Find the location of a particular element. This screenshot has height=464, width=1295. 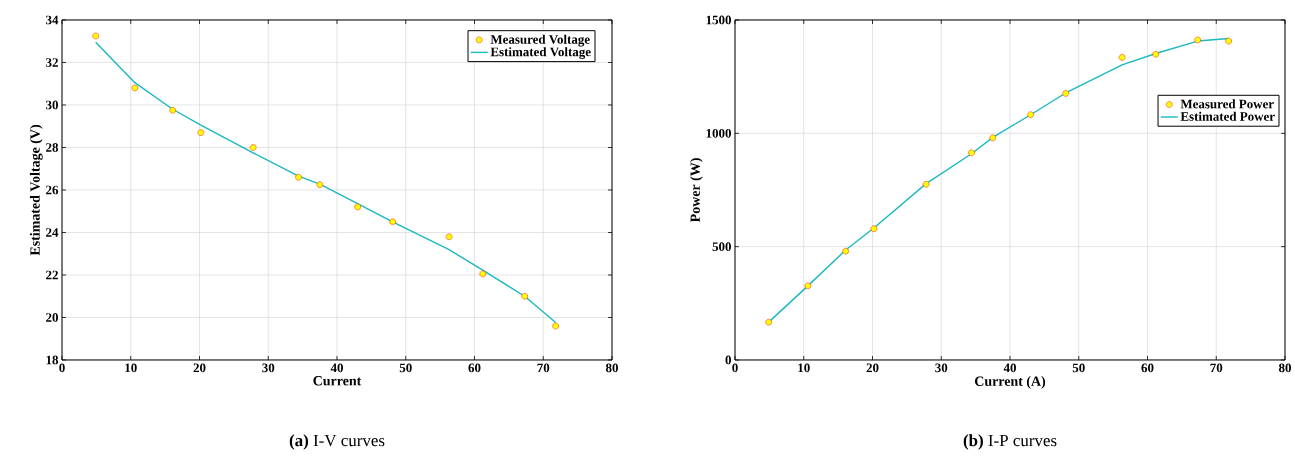

y-axis-title: Power (W) is located at coordinates (696, 190).